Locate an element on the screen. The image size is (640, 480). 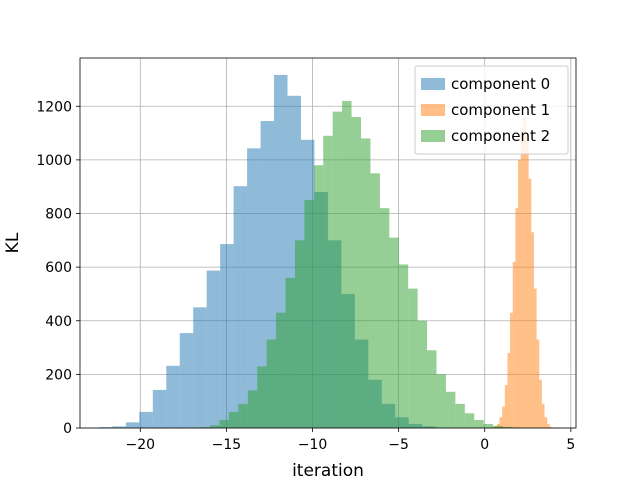
x-tick-label: −5 is located at coordinates (398, 445).